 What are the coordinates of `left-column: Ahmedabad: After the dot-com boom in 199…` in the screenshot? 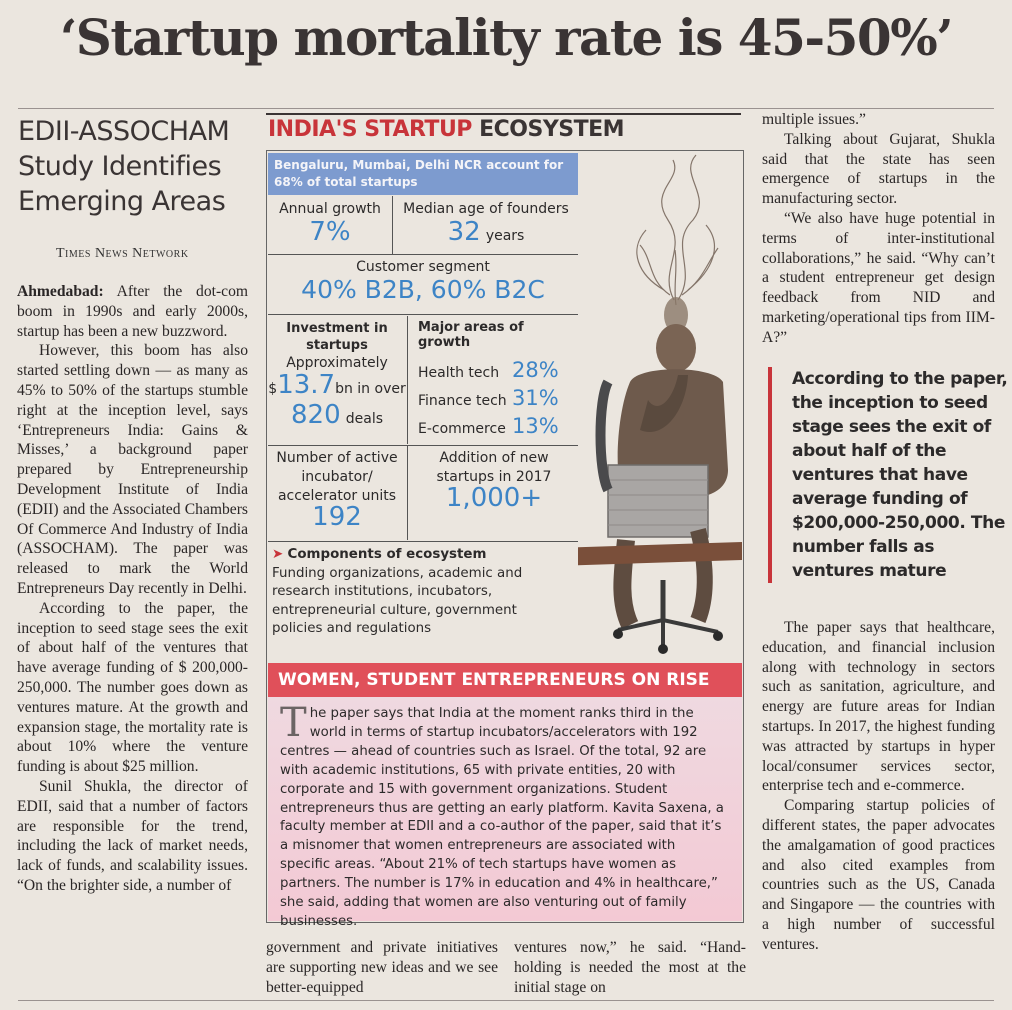 It's located at (132, 589).